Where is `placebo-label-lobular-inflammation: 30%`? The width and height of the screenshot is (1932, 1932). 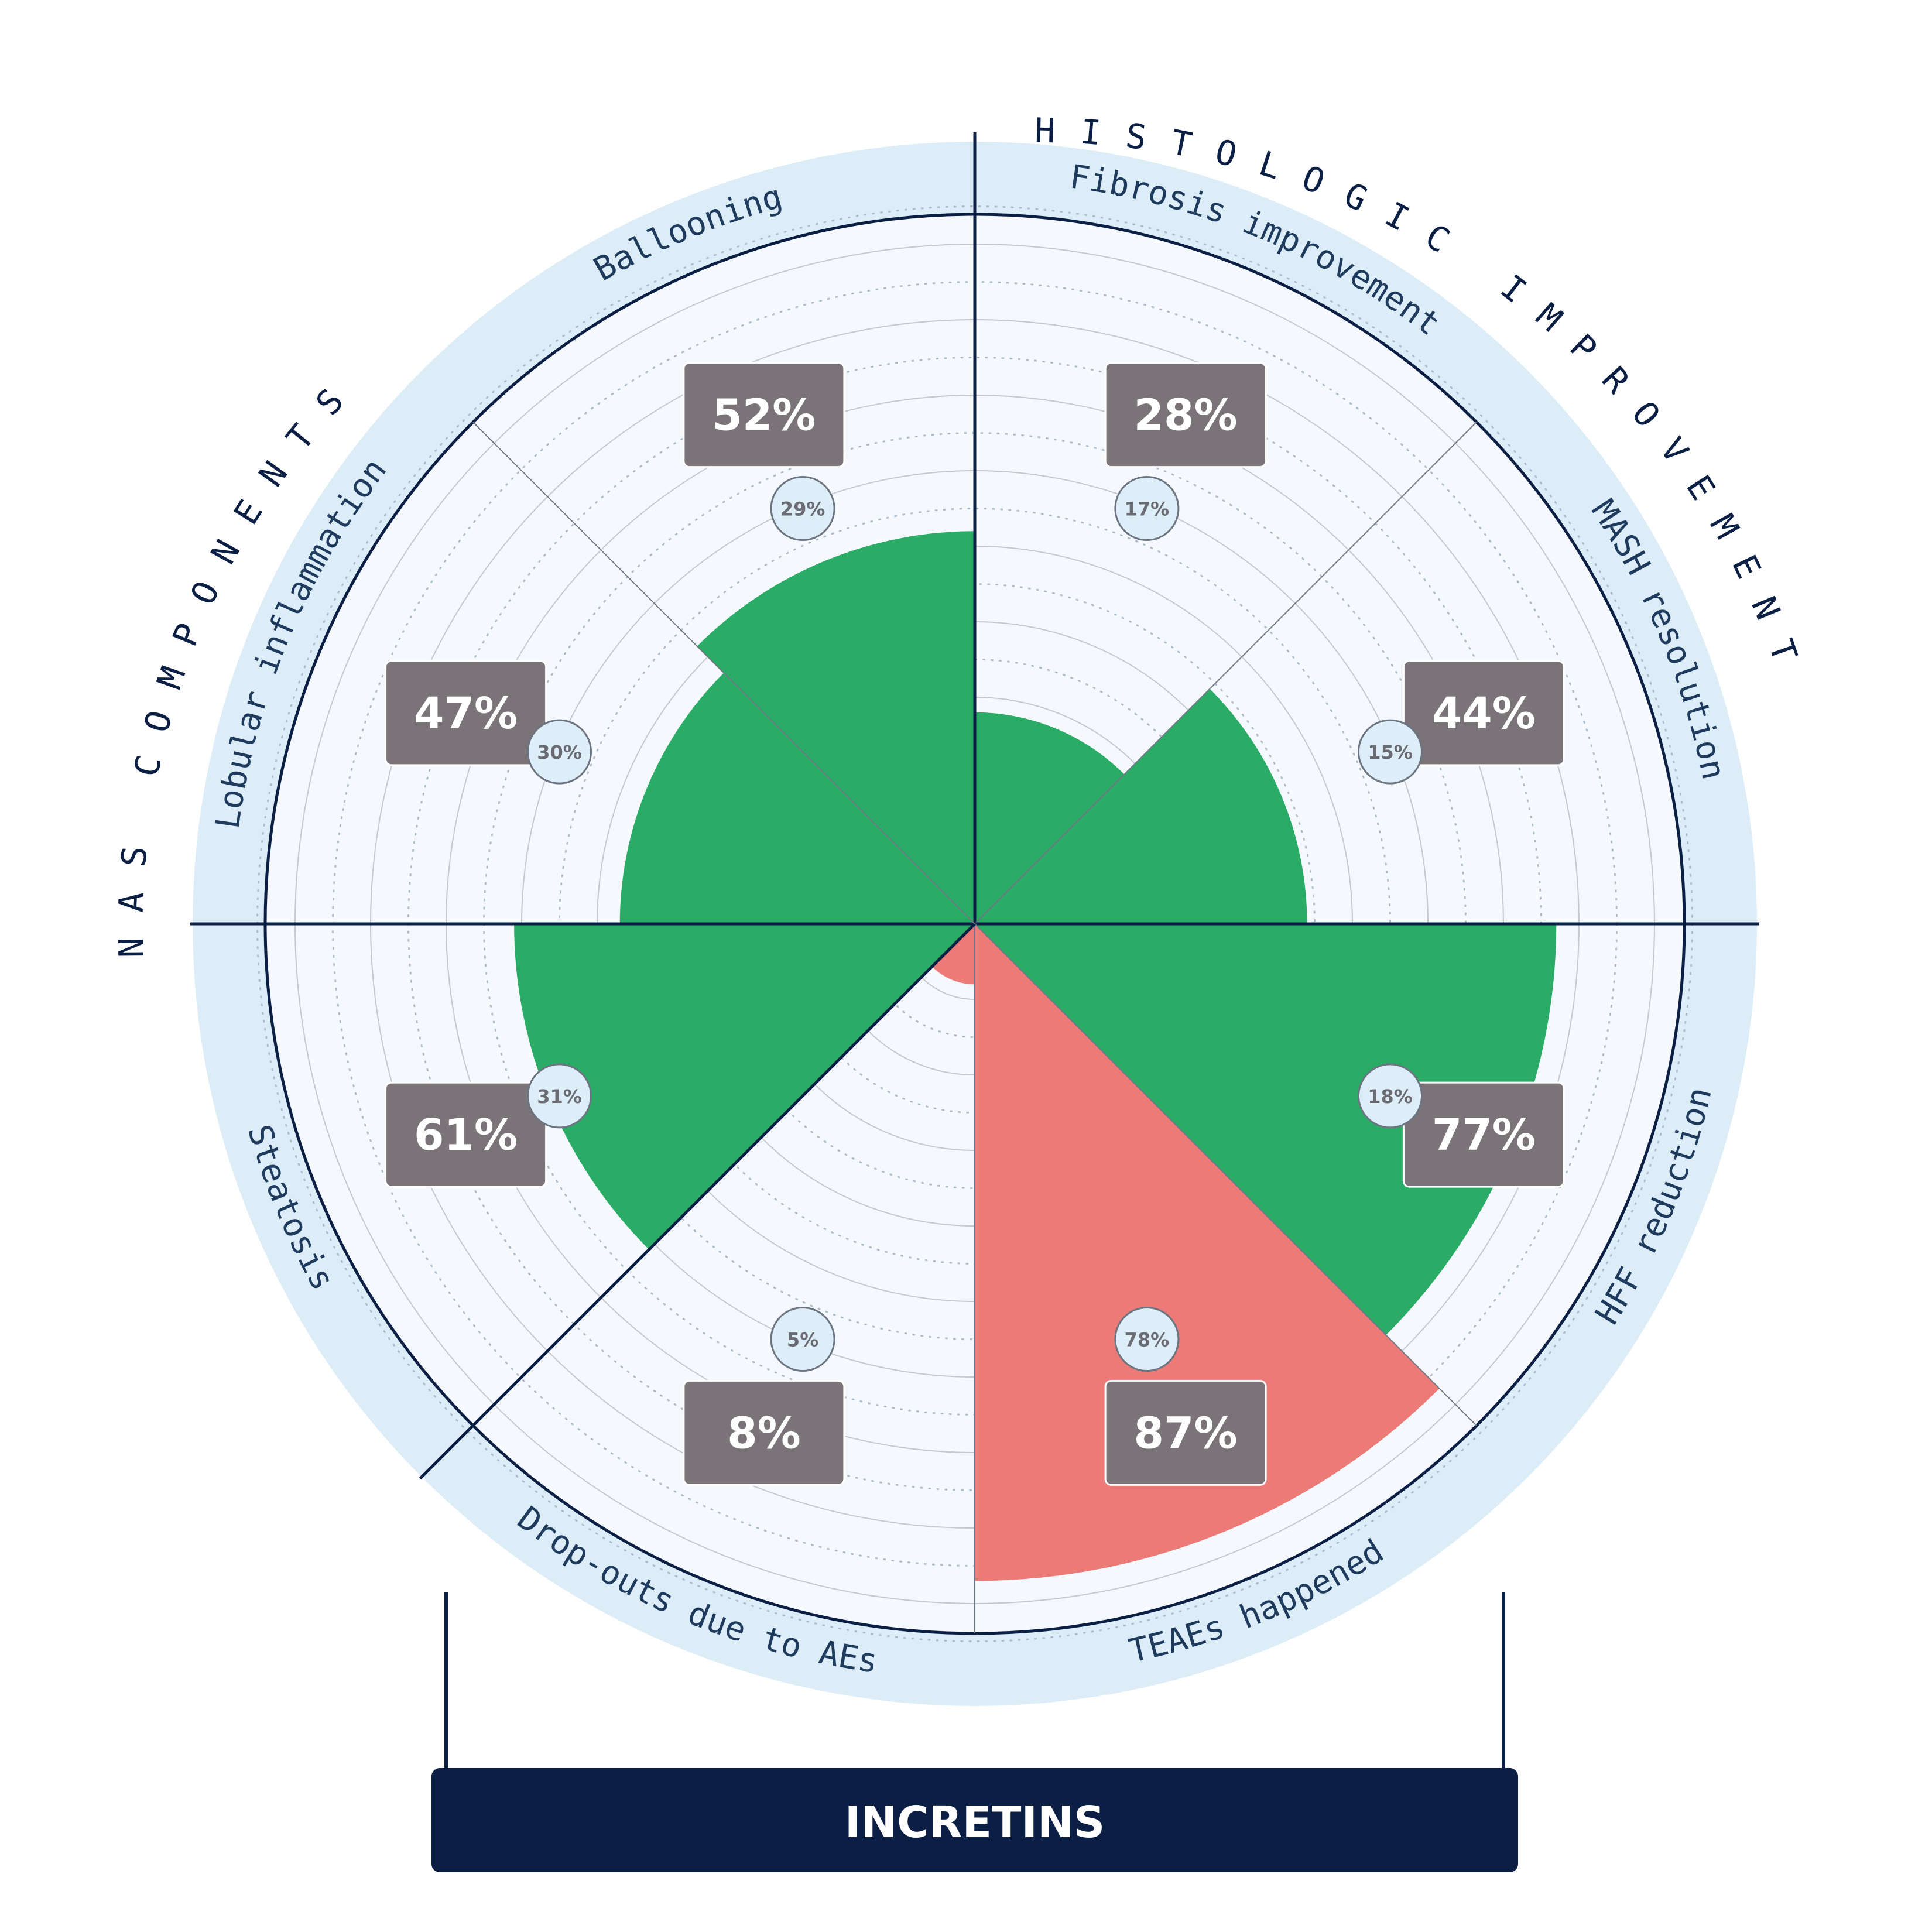
placebo-label-lobular-inflammation: 30% is located at coordinates (559, 752).